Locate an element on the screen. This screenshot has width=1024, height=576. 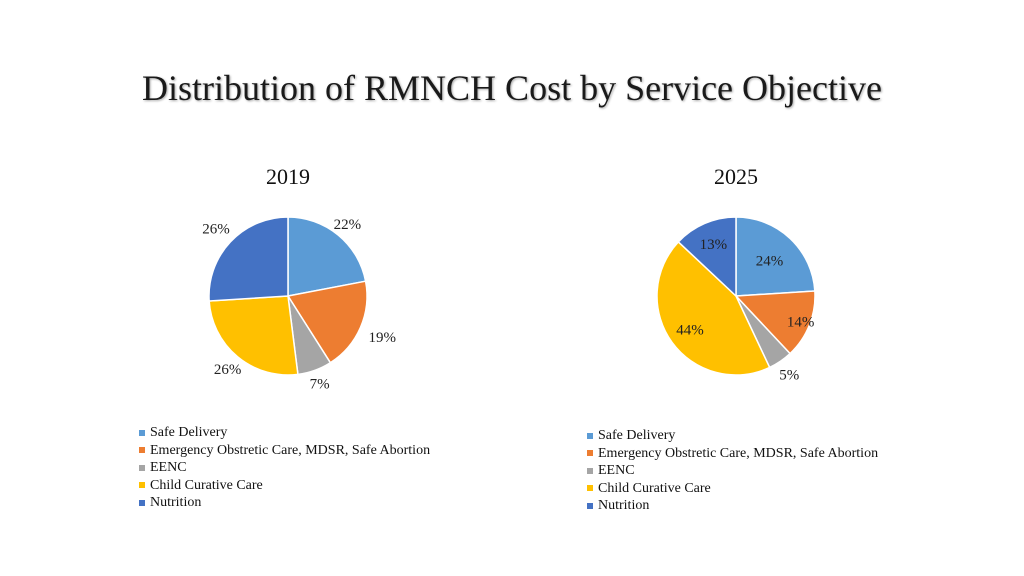
data-label-eenc: 5% is located at coordinates (789, 375).